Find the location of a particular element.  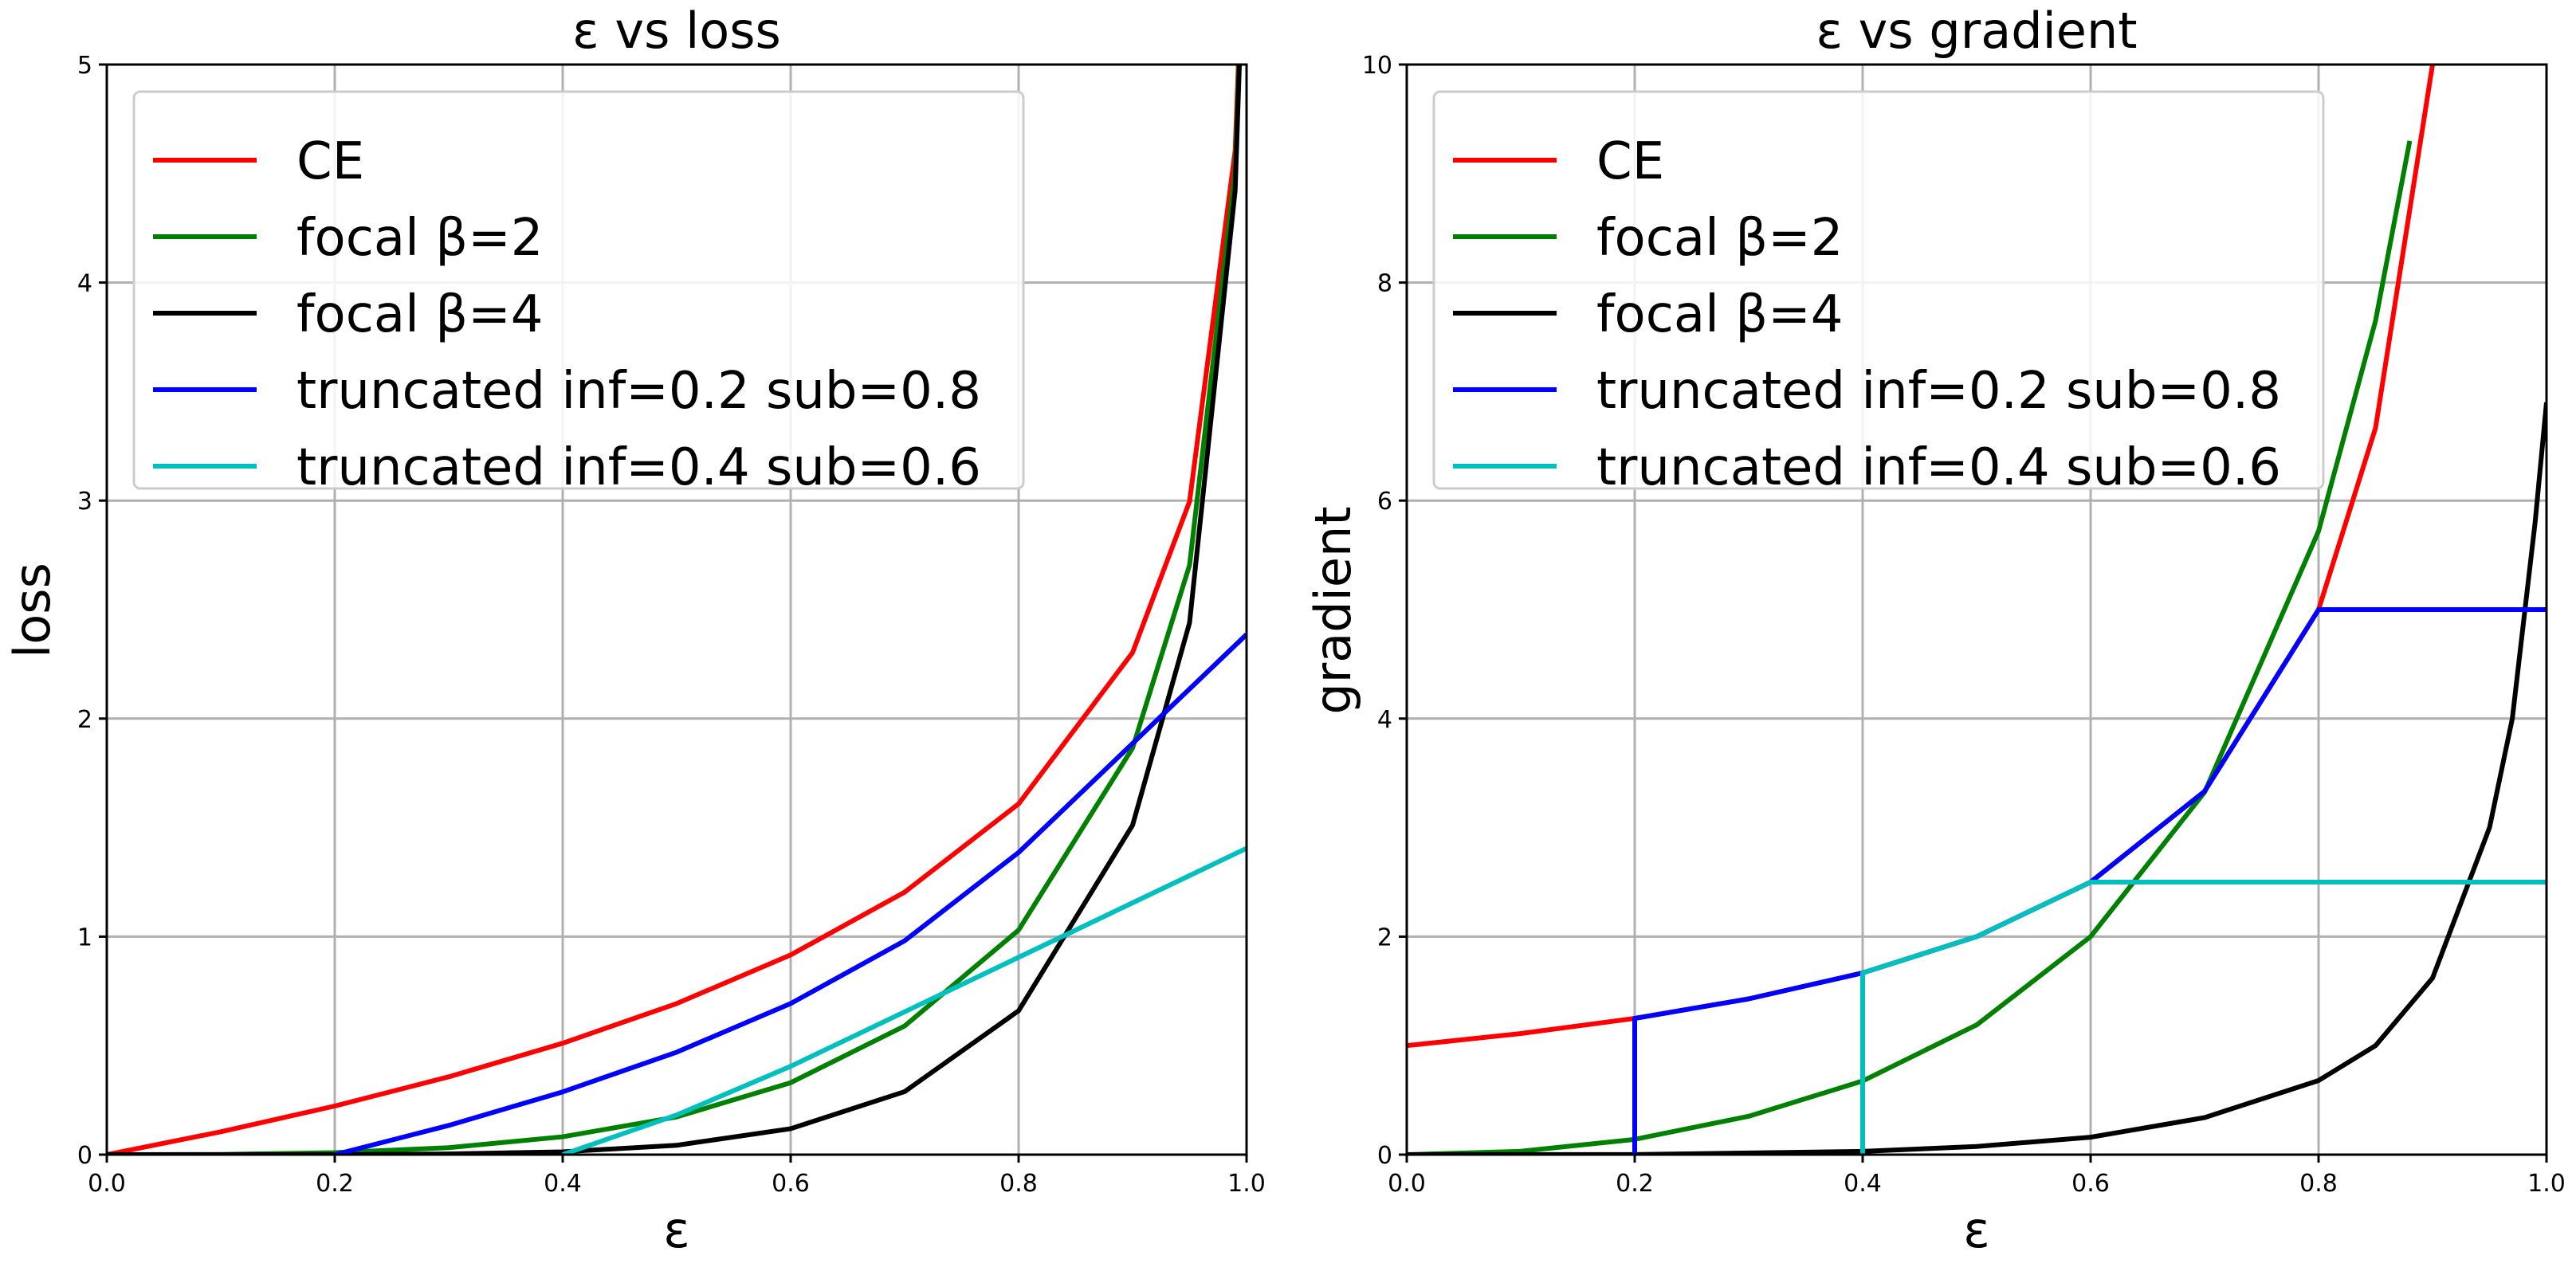

loss-y-tick-label: 1 is located at coordinates (84, 937).